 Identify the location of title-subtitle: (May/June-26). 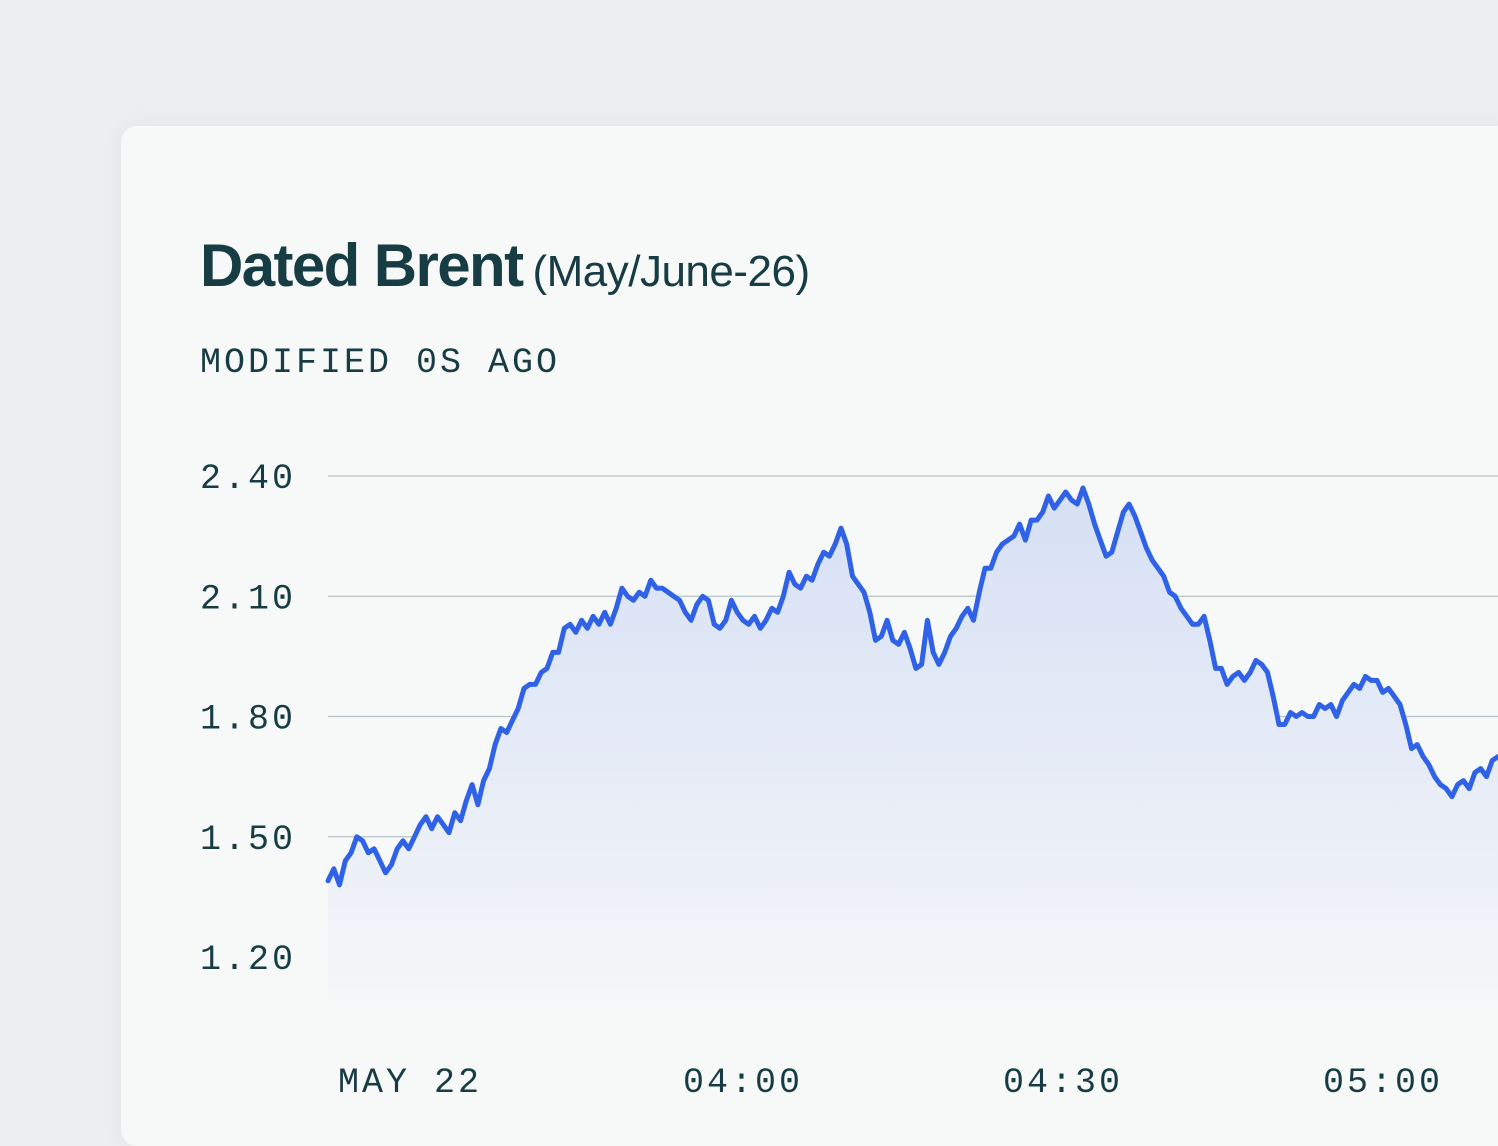
(671, 271).